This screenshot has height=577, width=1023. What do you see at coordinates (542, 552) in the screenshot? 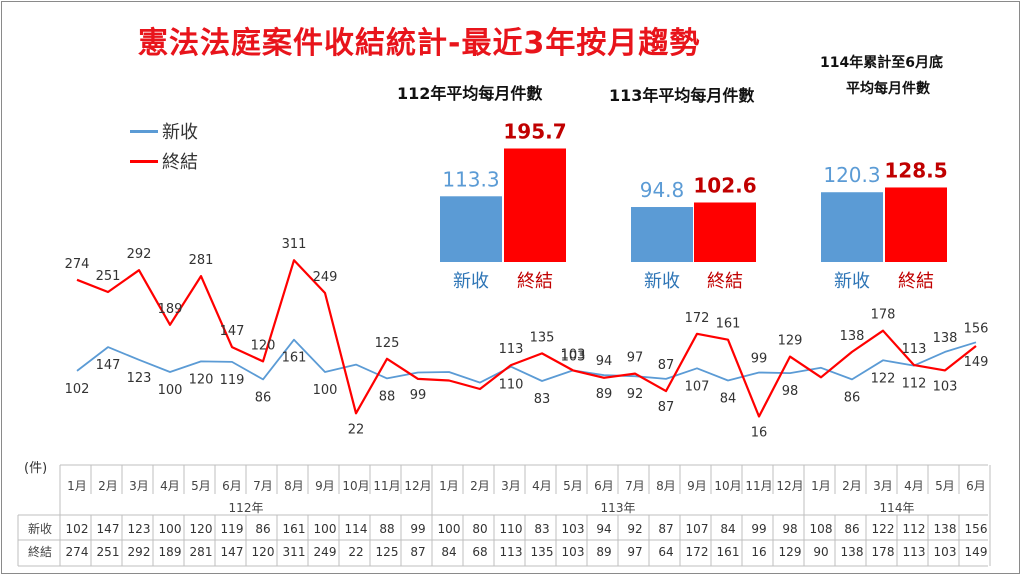
I see `table-cell-closed: 135` at bounding box center [542, 552].